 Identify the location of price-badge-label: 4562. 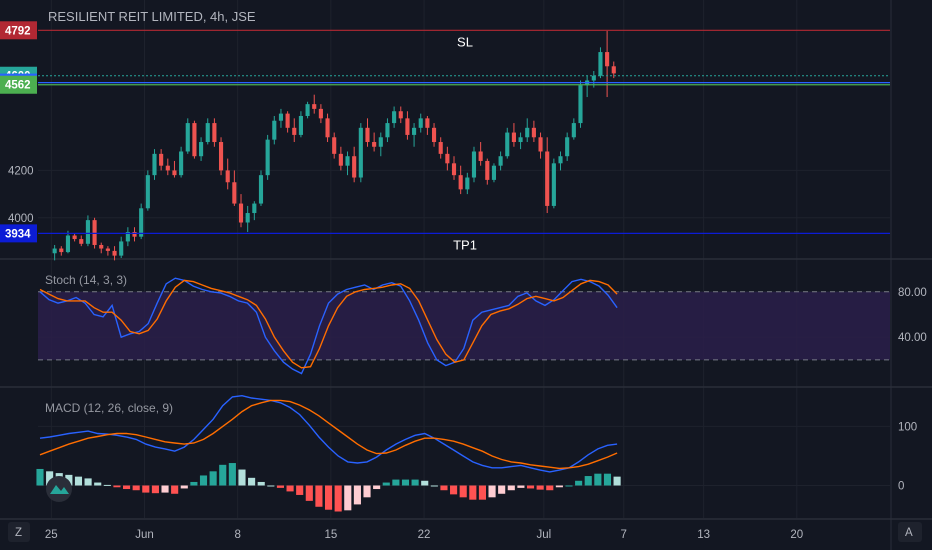
(18, 86).